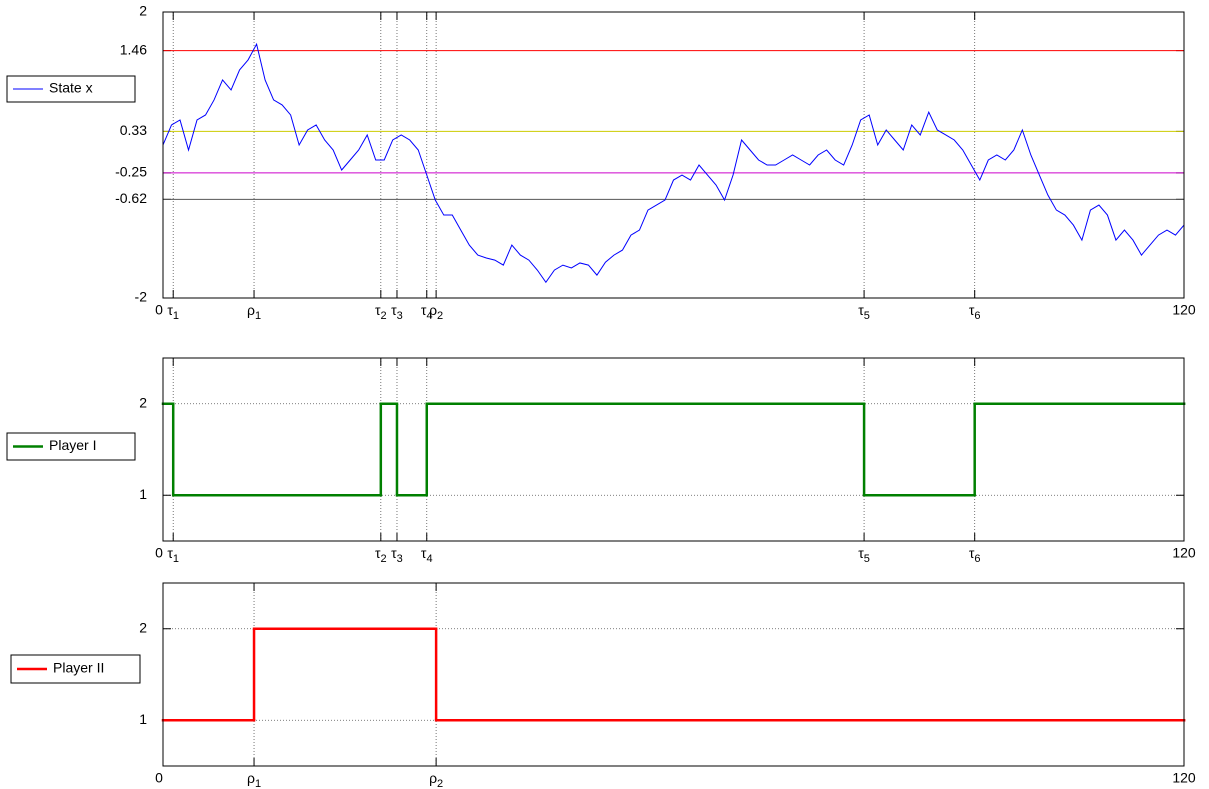 Image resolution: width=1209 pixels, height=789 pixels. What do you see at coordinates (72, 445) in the screenshot?
I see `legend-label: Player I` at bounding box center [72, 445].